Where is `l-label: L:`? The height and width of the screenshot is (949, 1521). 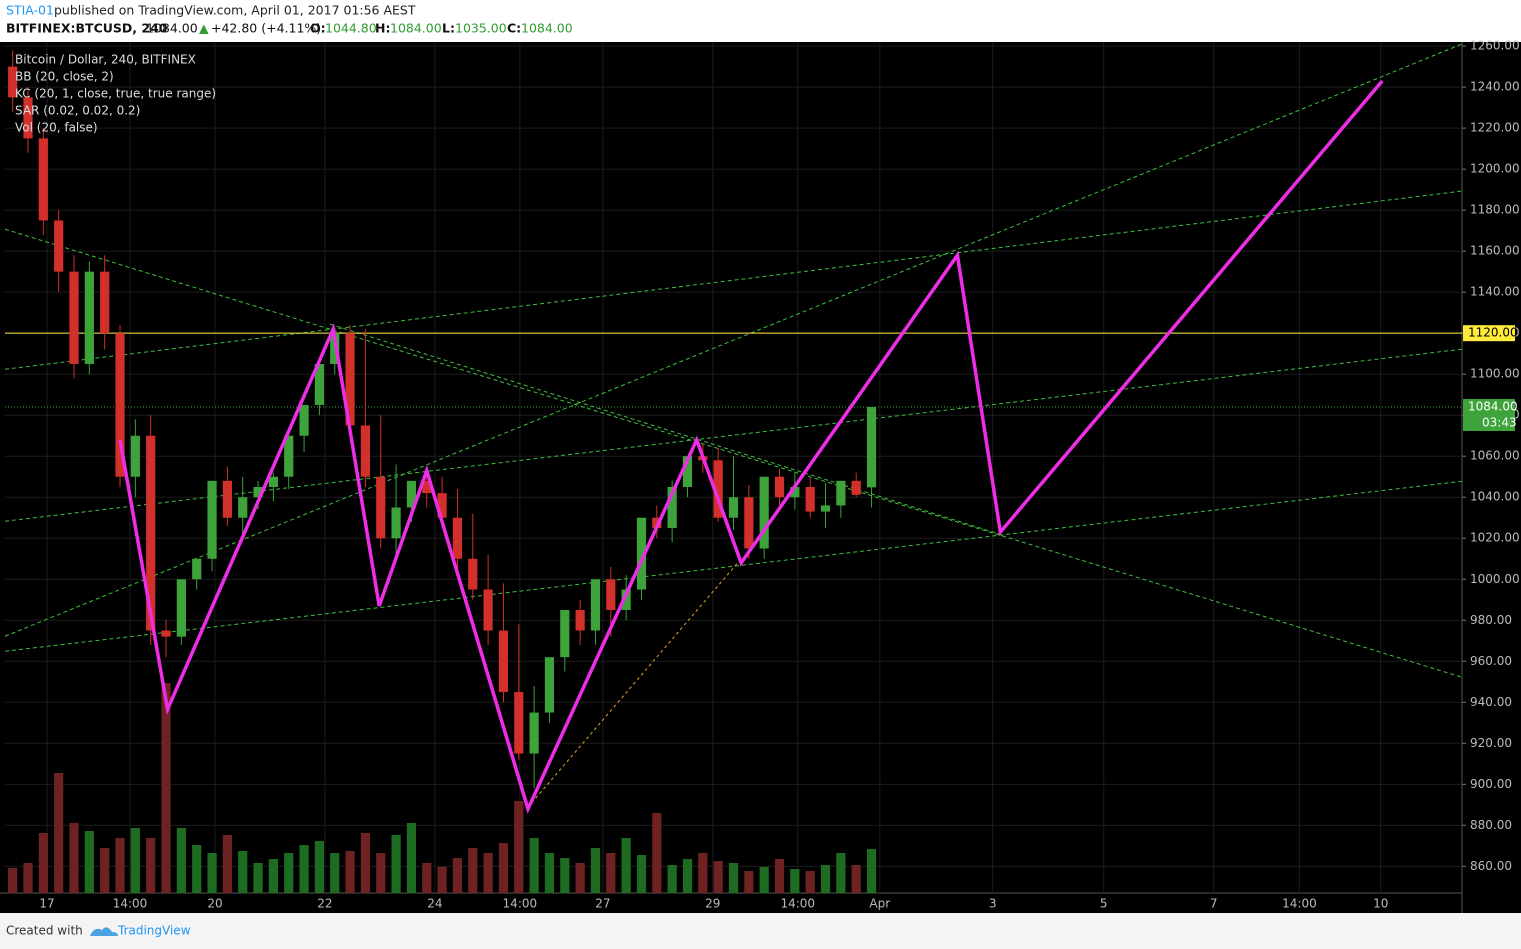 l-label: L: is located at coordinates (448, 28).